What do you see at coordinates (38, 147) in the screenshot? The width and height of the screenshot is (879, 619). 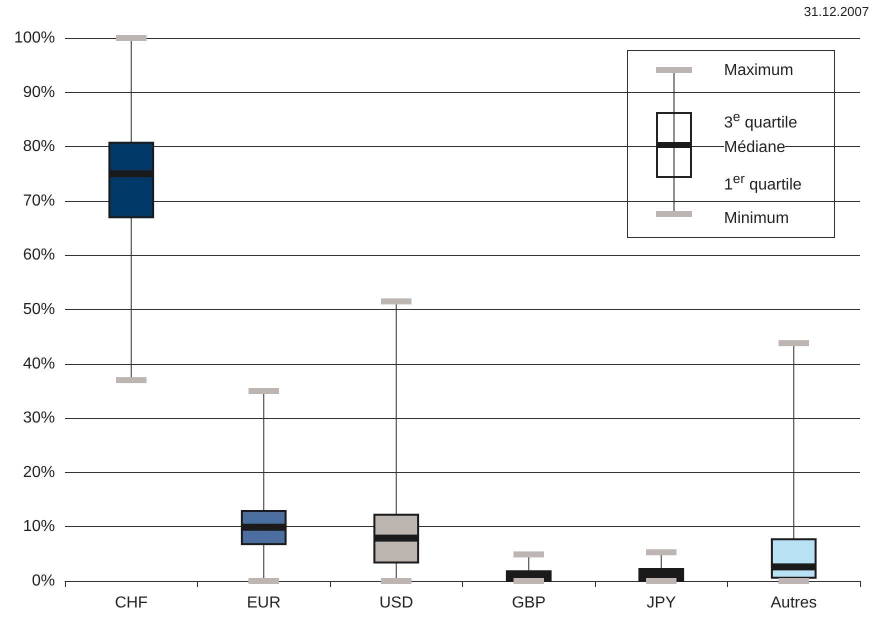 I see `y-tick-label: 80%` at bounding box center [38, 147].